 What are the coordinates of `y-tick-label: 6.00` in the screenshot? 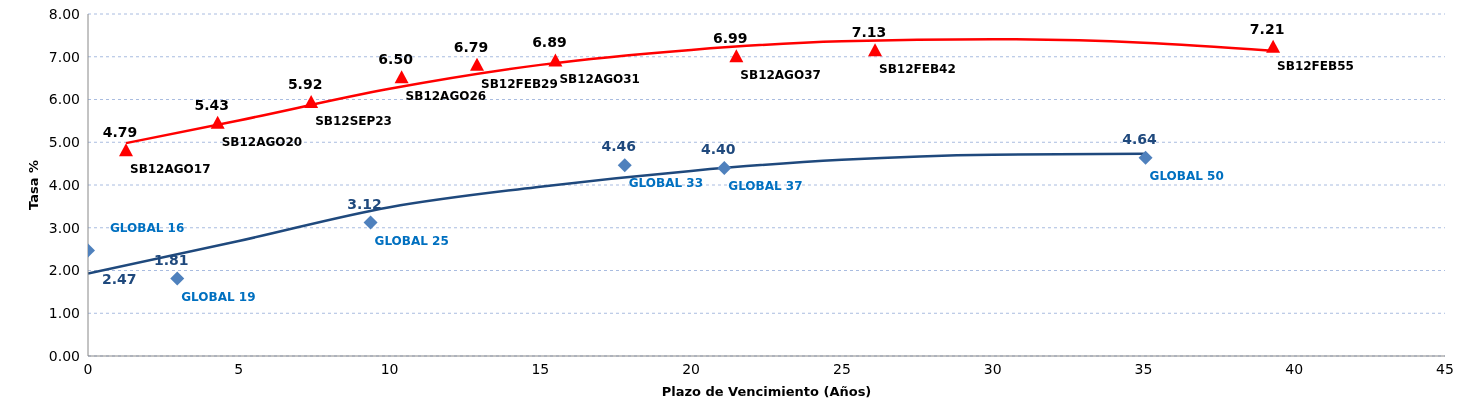 It's located at (64, 99).